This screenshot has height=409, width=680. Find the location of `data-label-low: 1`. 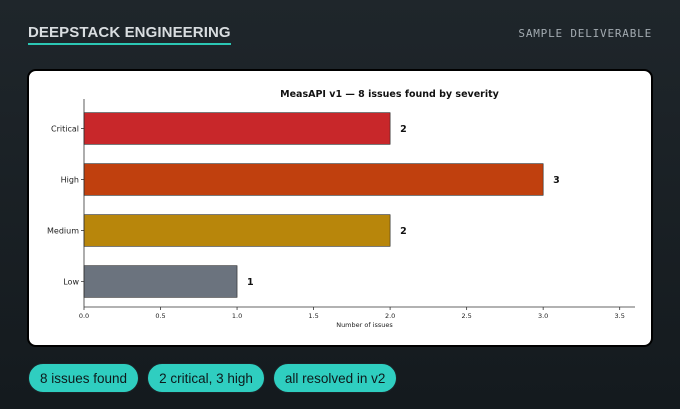

data-label-low: 1 is located at coordinates (250, 282).